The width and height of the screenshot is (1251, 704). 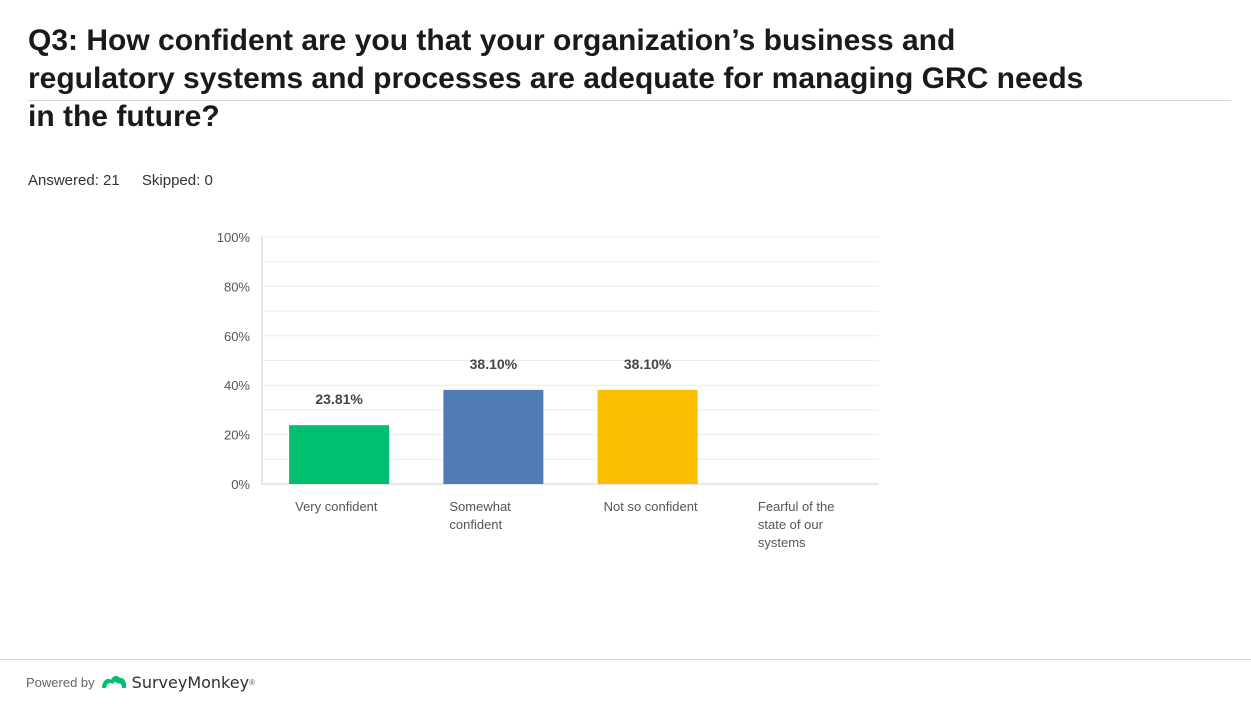 I want to click on data-label: 23.81%, so click(x=339, y=399).